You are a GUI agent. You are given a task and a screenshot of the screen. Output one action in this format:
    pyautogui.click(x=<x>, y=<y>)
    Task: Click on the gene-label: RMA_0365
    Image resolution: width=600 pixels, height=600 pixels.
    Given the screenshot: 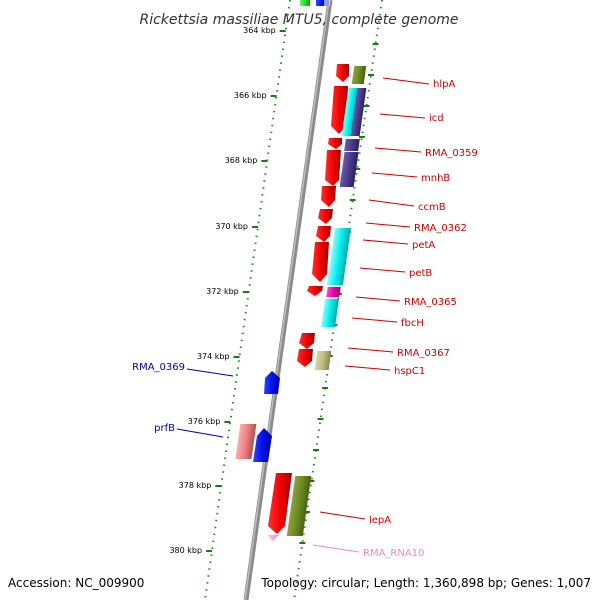 What is the action you would take?
    pyautogui.click(x=430, y=302)
    